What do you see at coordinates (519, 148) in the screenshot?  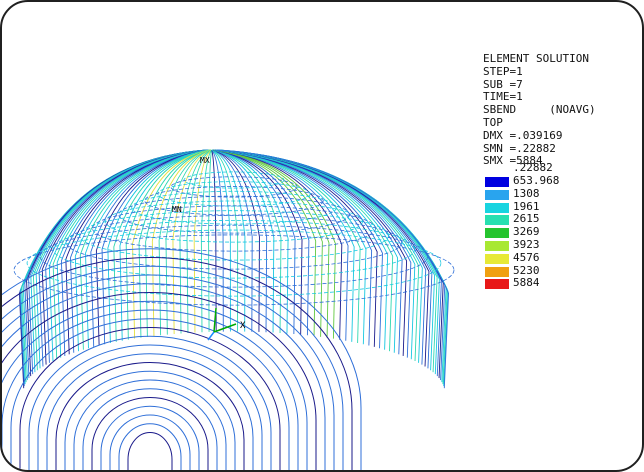 I see `legend-header-line: SMN =.22882` at bounding box center [519, 148].